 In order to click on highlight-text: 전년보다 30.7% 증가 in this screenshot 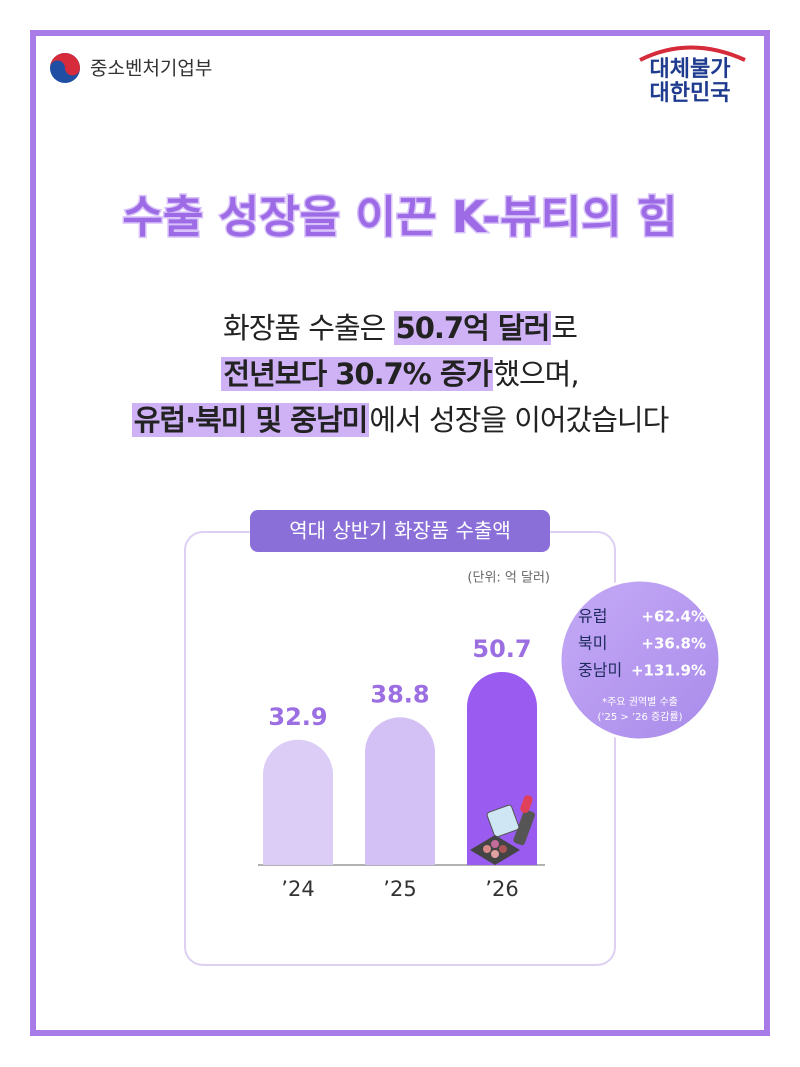, I will do `click(357, 374)`.